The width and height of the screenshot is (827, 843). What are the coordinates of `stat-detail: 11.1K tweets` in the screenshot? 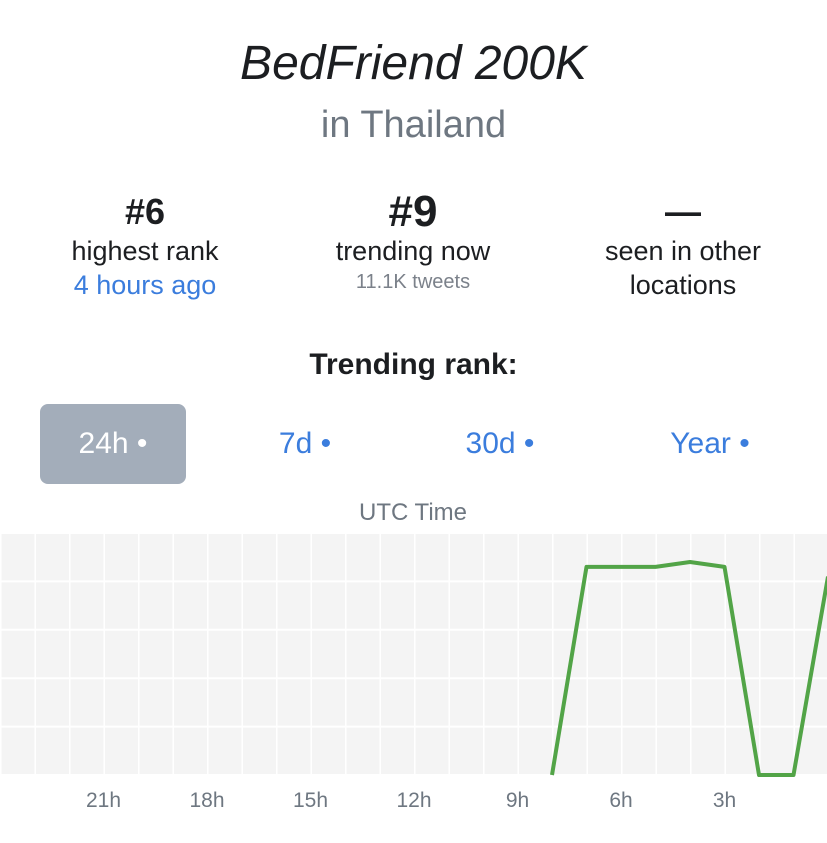 It's located at (413, 282).